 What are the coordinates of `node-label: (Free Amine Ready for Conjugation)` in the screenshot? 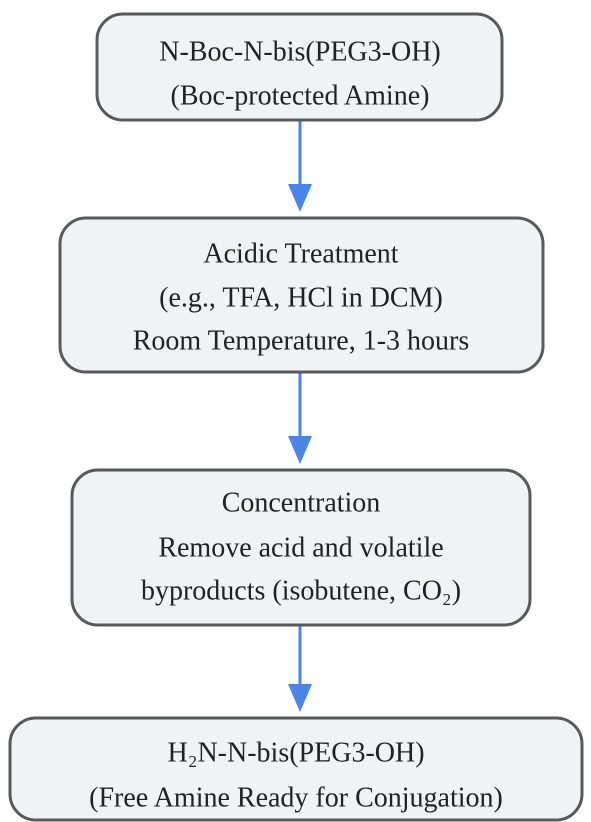 It's located at (296, 797).